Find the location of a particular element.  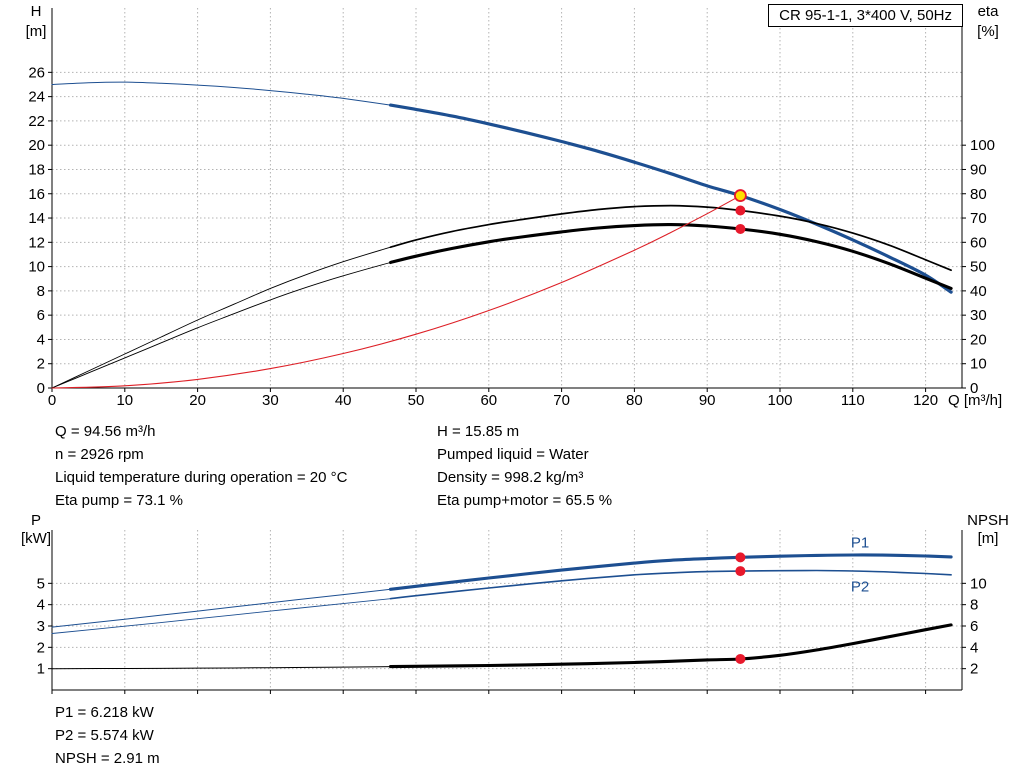

svg-text: 16 is located at coordinates (36, 194).